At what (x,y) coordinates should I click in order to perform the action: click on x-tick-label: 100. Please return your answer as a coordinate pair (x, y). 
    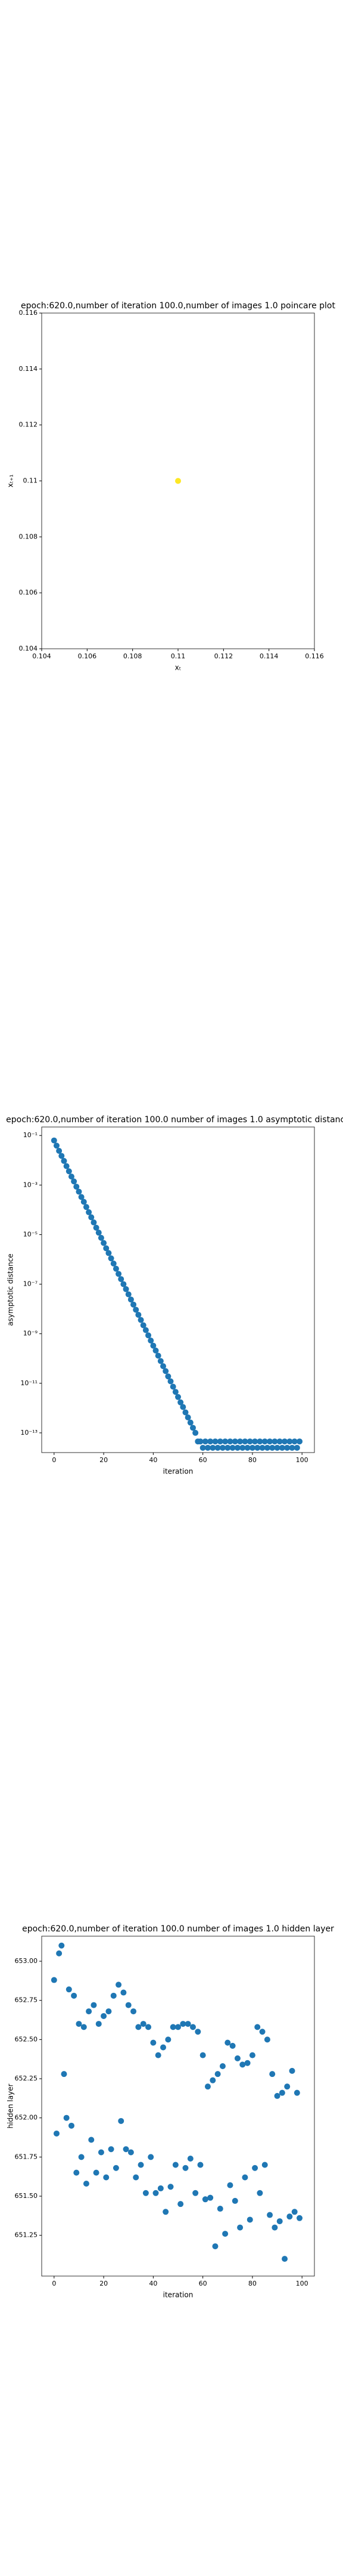
    Looking at the image, I should click on (302, 2283).